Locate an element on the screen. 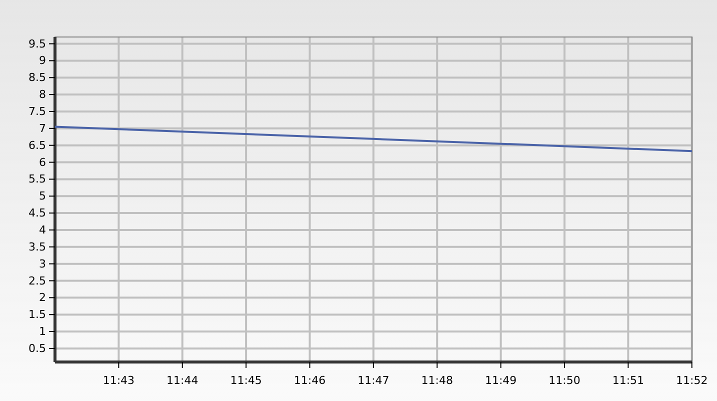 The image size is (717, 401). y-tick-label: 1 is located at coordinates (42, 331).